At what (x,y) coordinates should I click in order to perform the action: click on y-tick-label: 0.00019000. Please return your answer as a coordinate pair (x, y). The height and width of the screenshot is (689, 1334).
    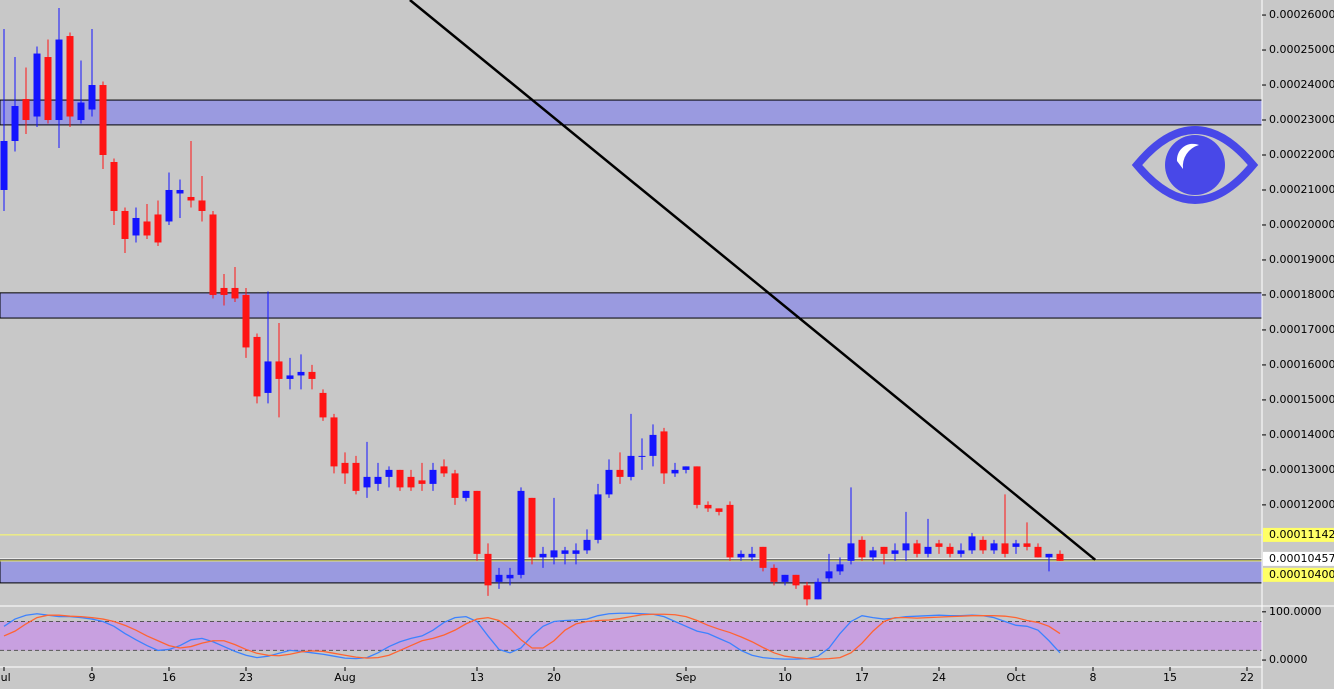
    Looking at the image, I should click on (1301, 259).